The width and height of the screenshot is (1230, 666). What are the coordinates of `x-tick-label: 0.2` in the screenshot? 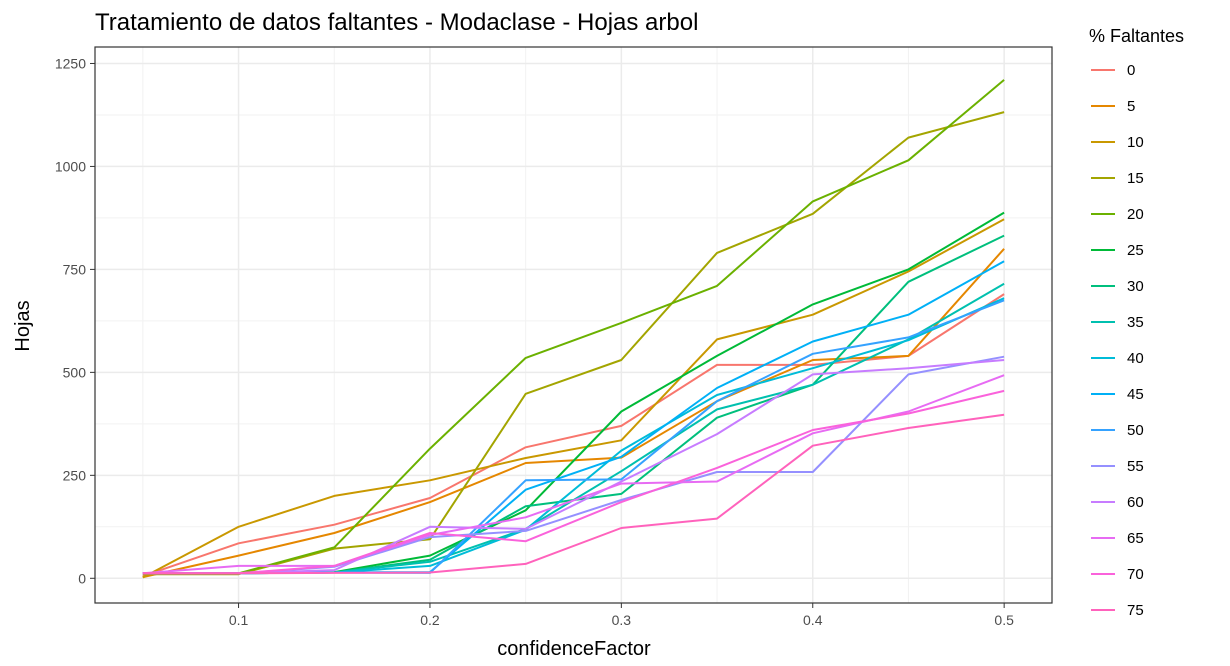 It's located at (430, 620).